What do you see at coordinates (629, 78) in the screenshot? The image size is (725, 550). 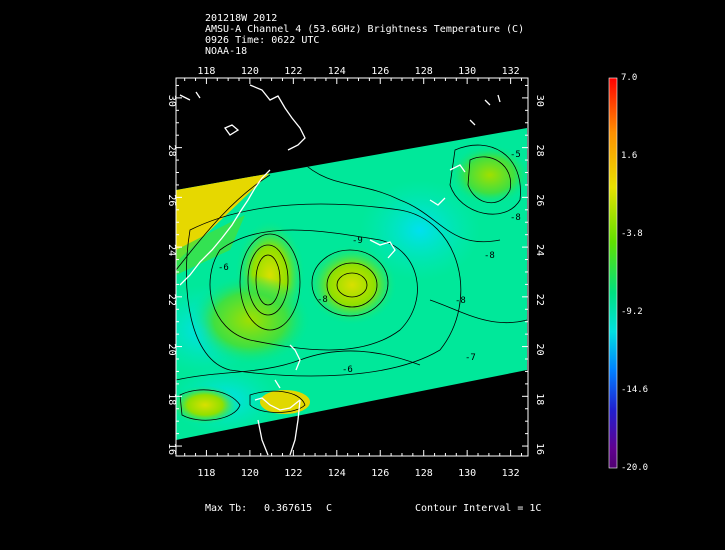 I see `colorbar-label-1: 7.0` at bounding box center [629, 78].